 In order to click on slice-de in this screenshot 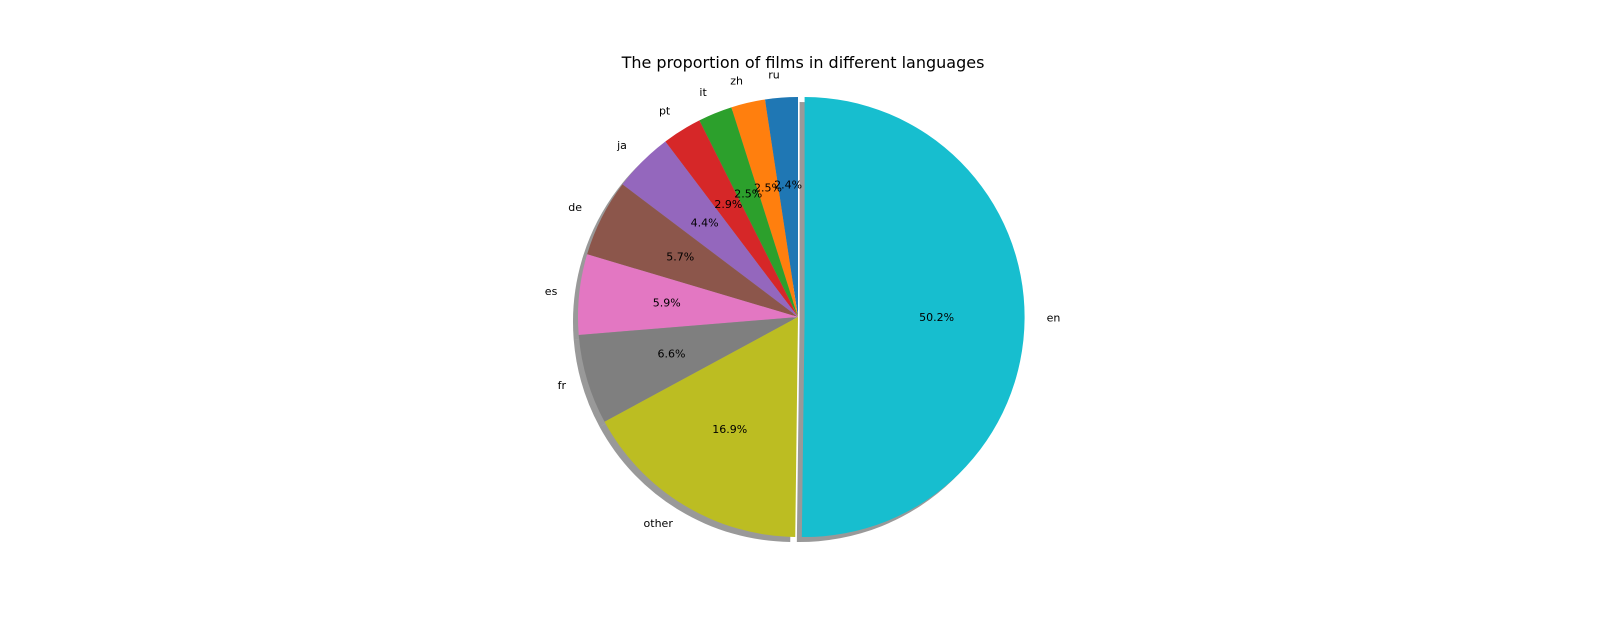, I will do `click(692, 250)`.